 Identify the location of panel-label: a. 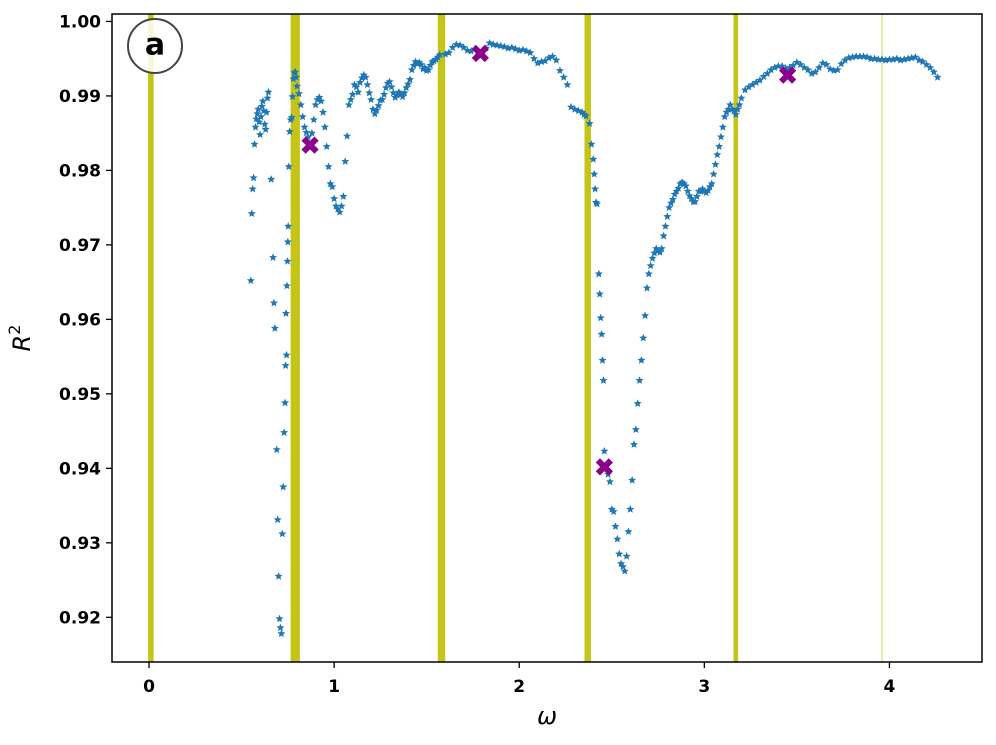
(155, 45).